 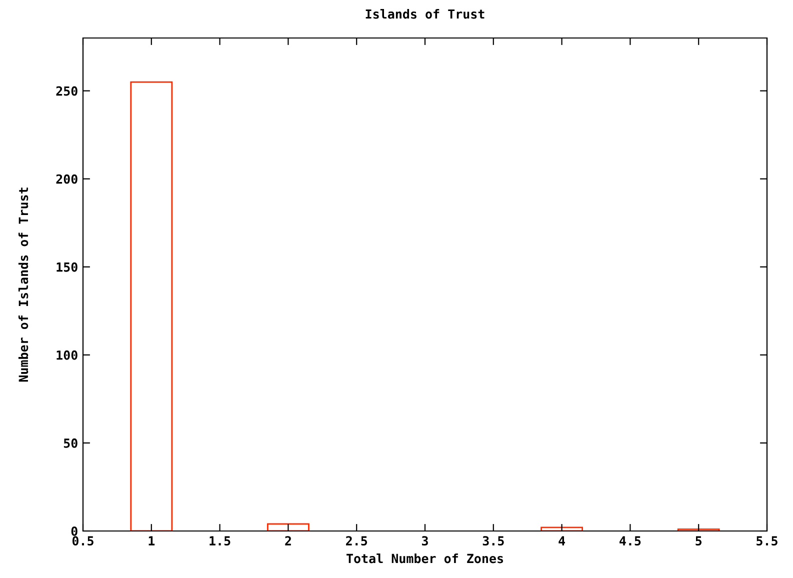 What do you see at coordinates (151, 541) in the screenshot?
I see `x-tick-label: 1` at bounding box center [151, 541].